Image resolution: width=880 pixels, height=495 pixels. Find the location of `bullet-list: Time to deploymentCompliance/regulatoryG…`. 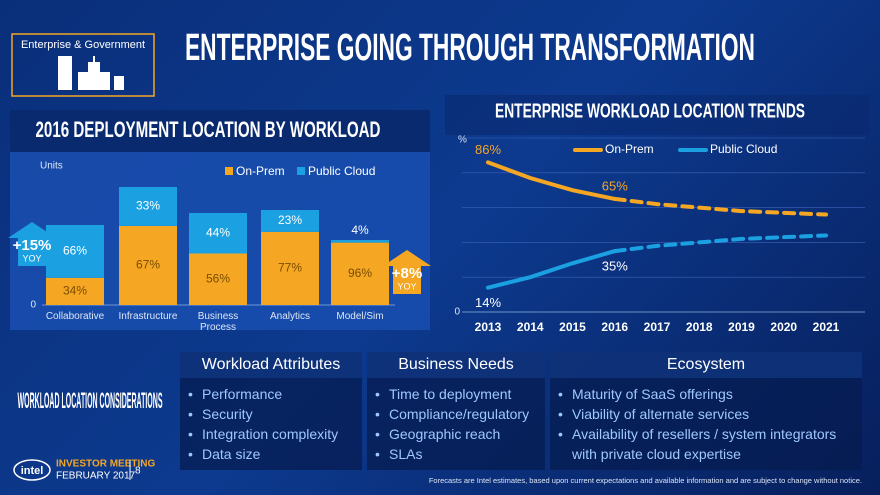

bullet-list: Time to deploymentCompliance/regulatoryG… is located at coordinates (456, 424).